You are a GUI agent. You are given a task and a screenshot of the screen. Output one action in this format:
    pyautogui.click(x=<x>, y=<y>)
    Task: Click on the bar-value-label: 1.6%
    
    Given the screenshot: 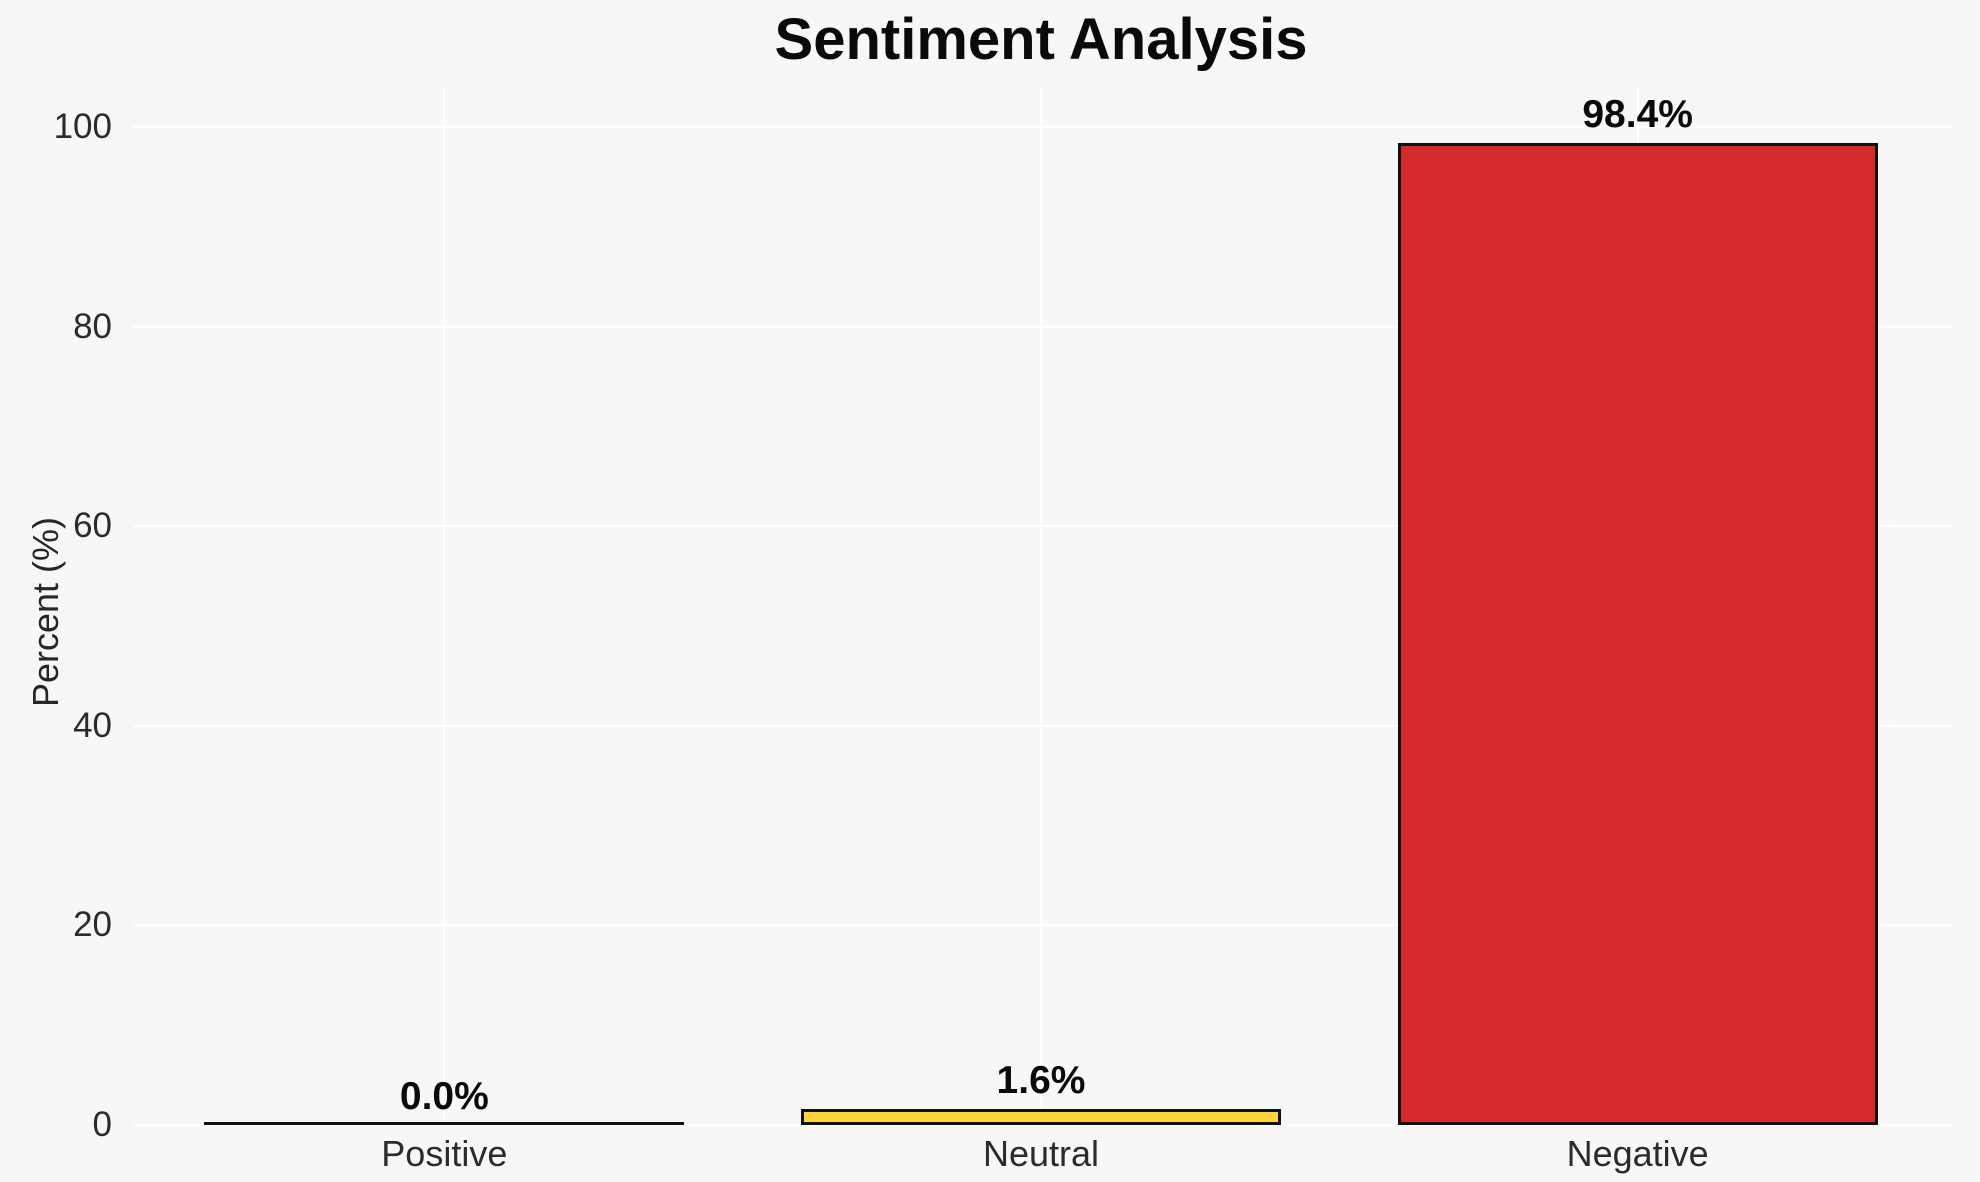 What is the action you would take?
    pyautogui.click(x=1041, y=1081)
    